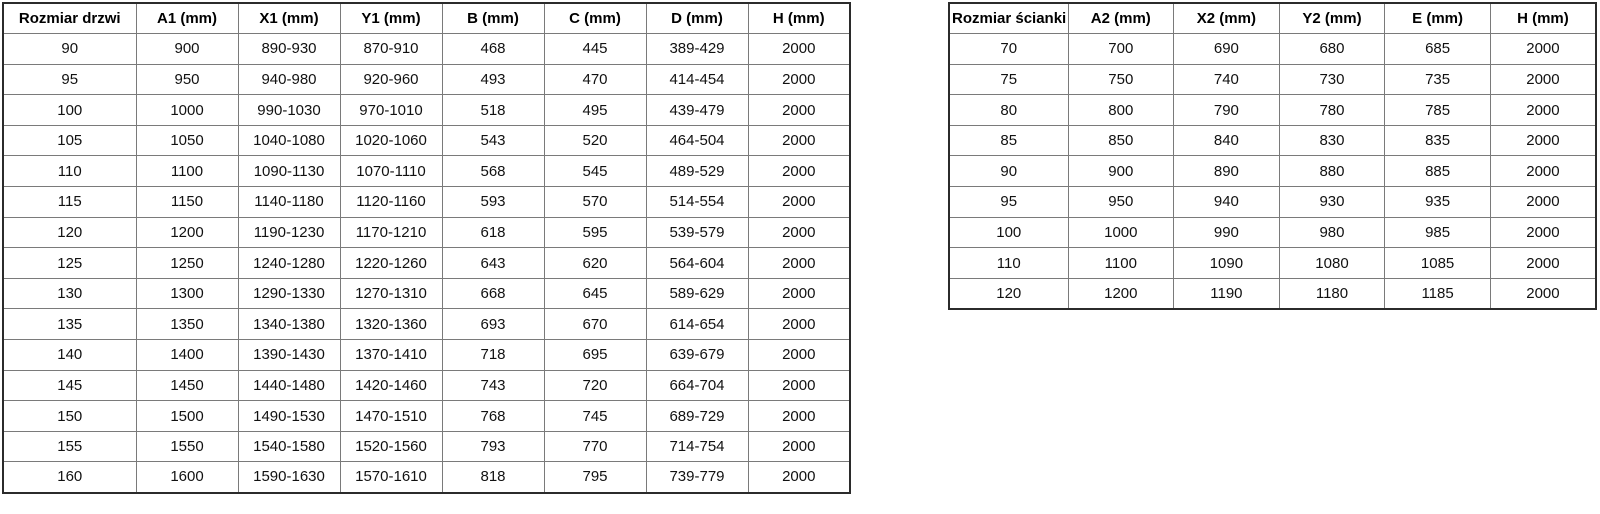 The width and height of the screenshot is (1600, 514). What do you see at coordinates (1226, 232) in the screenshot?
I see `table-cell: 990` at bounding box center [1226, 232].